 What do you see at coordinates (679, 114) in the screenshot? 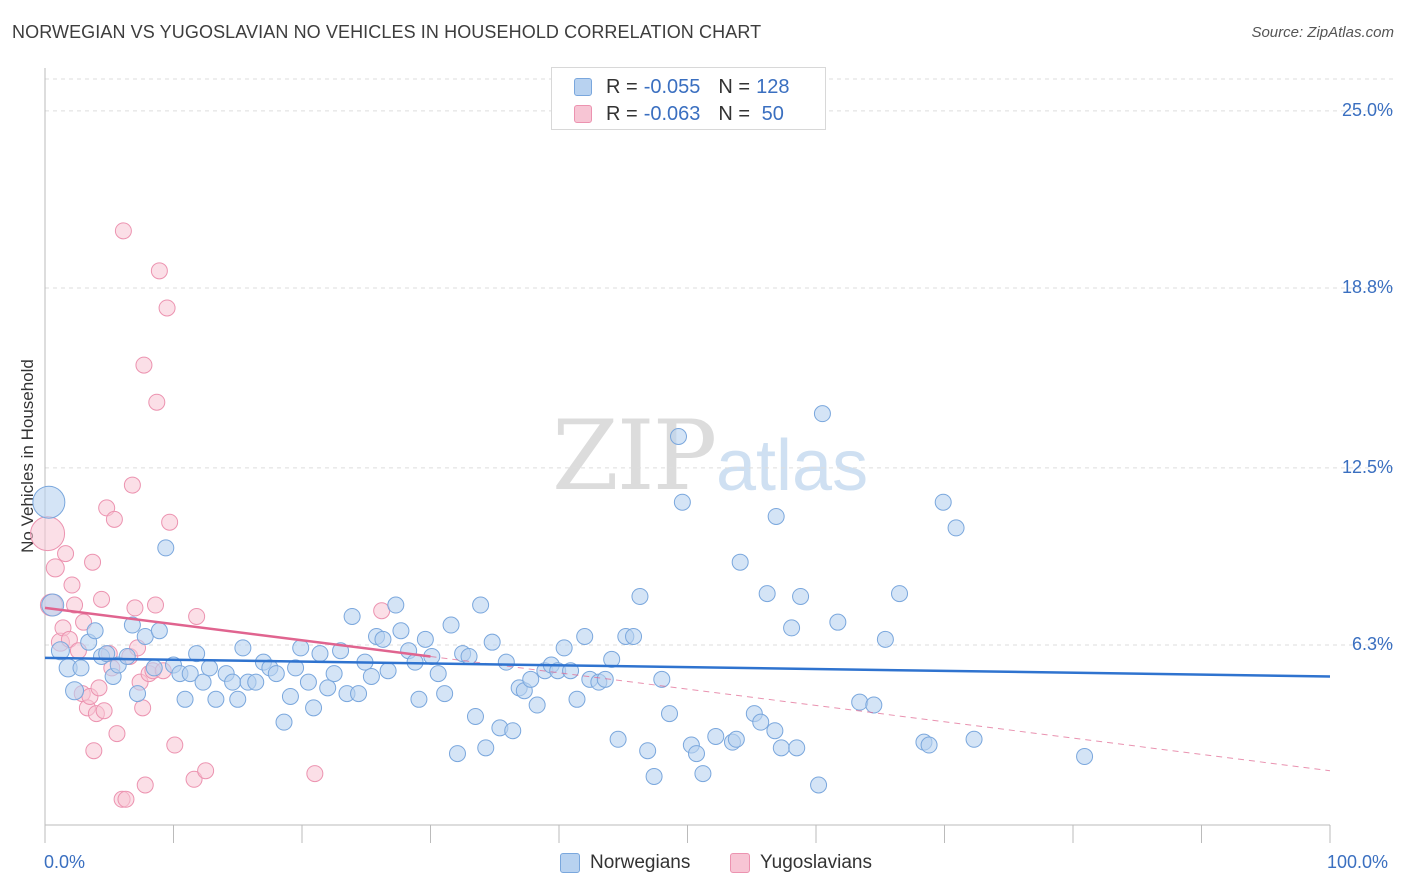
I see `legend-row-yugoslavians: R = -0.063 N = 50` at bounding box center [679, 114].